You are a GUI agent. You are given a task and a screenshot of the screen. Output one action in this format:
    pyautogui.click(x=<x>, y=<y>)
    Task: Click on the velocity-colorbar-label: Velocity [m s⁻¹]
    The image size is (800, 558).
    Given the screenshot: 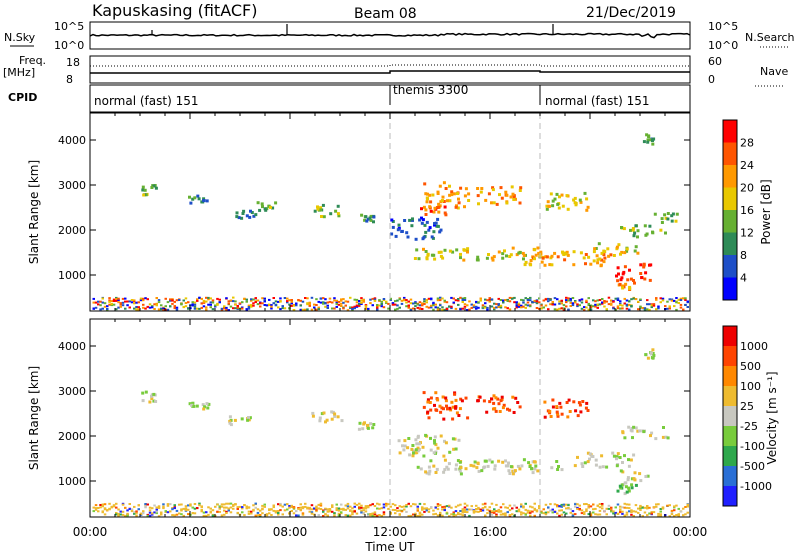 What is the action you would take?
    pyautogui.click(x=772, y=417)
    